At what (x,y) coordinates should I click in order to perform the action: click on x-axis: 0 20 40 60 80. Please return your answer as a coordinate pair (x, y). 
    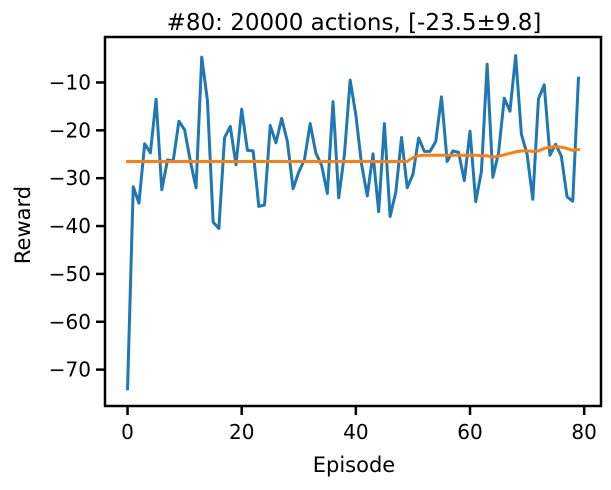
    Looking at the image, I should click on (359, 425).